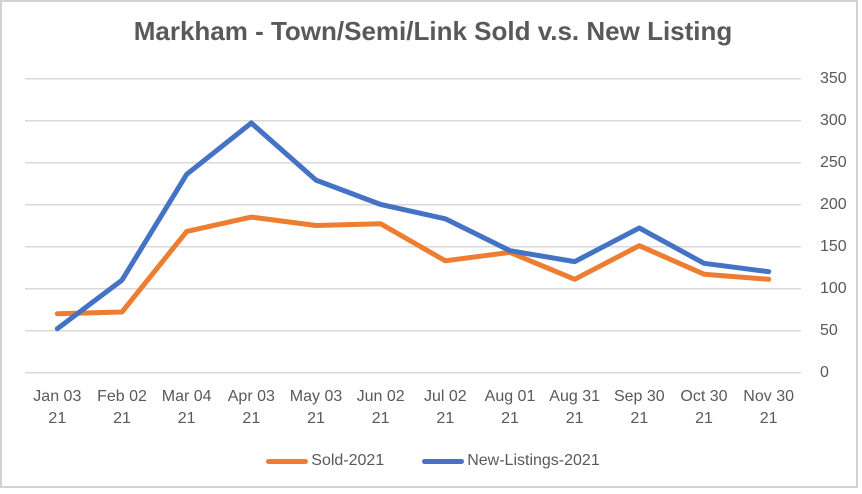  What do you see at coordinates (445, 396) in the screenshot?
I see `x-tick-label-date: Jul 02` at bounding box center [445, 396].